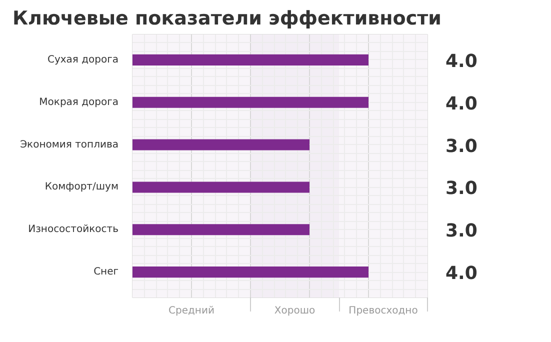  Describe the element at coordinates (106, 272) in the screenshot. I see `y-tick-label: Снег` at that location.